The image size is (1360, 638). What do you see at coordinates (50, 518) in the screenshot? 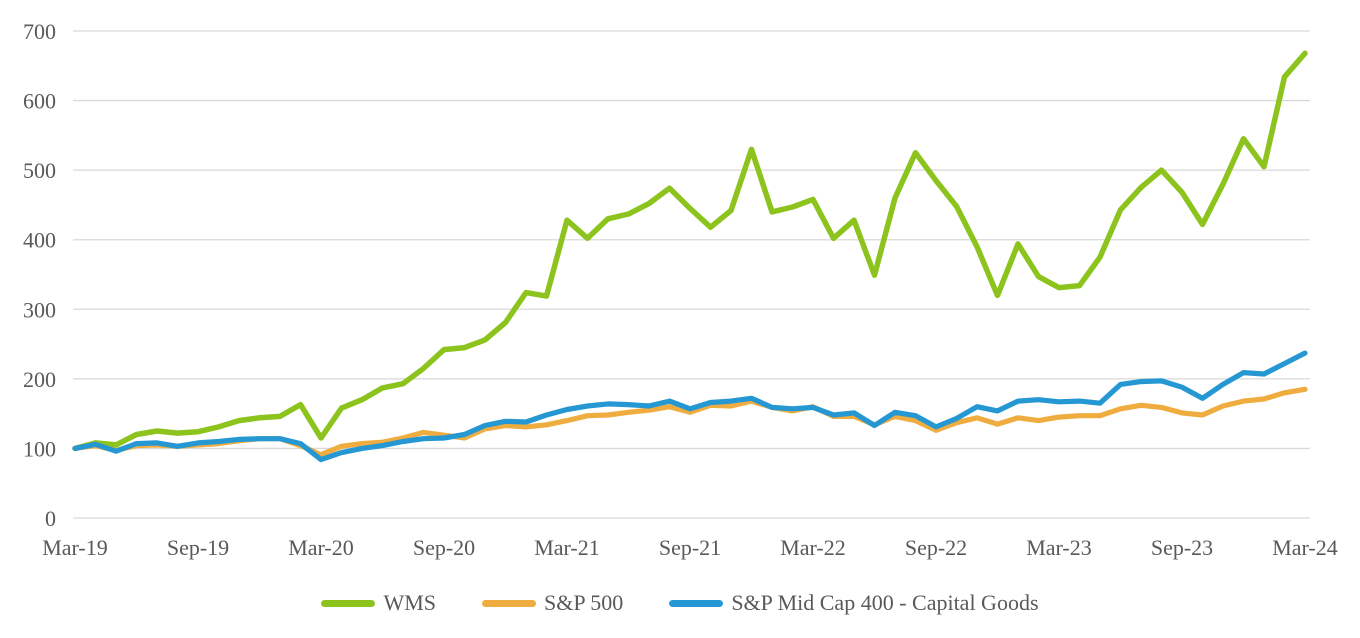
I see `y-tick-label: 0` at bounding box center [50, 518].